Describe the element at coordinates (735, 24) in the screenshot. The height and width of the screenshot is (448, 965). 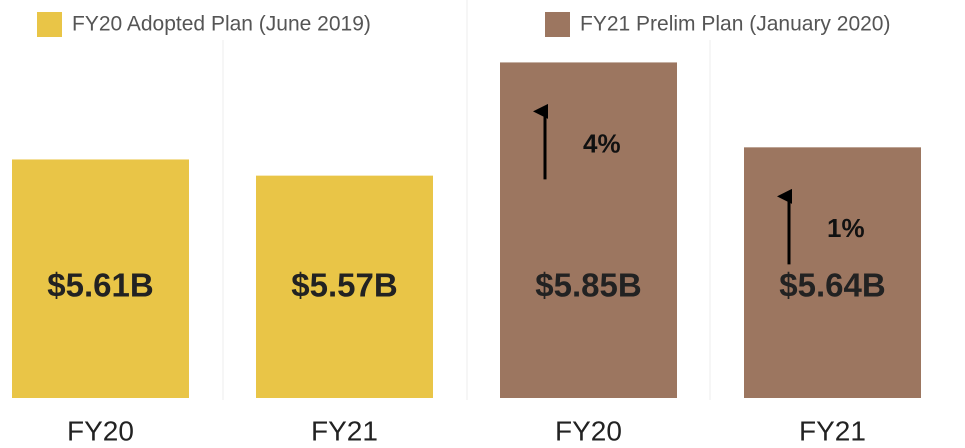
I see `legend-label: FY21 Prelim Plan (January 2020)` at that location.